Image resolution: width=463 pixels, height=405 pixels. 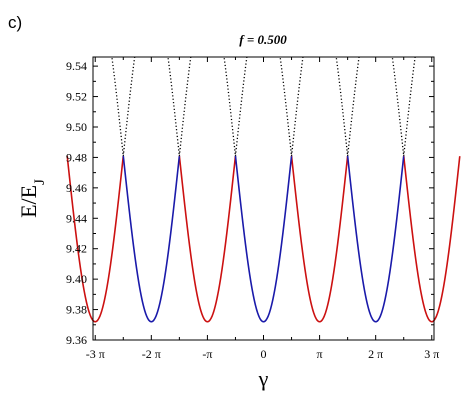 I want to click on y-tick-label-5: 9.46, so click(x=76, y=188).